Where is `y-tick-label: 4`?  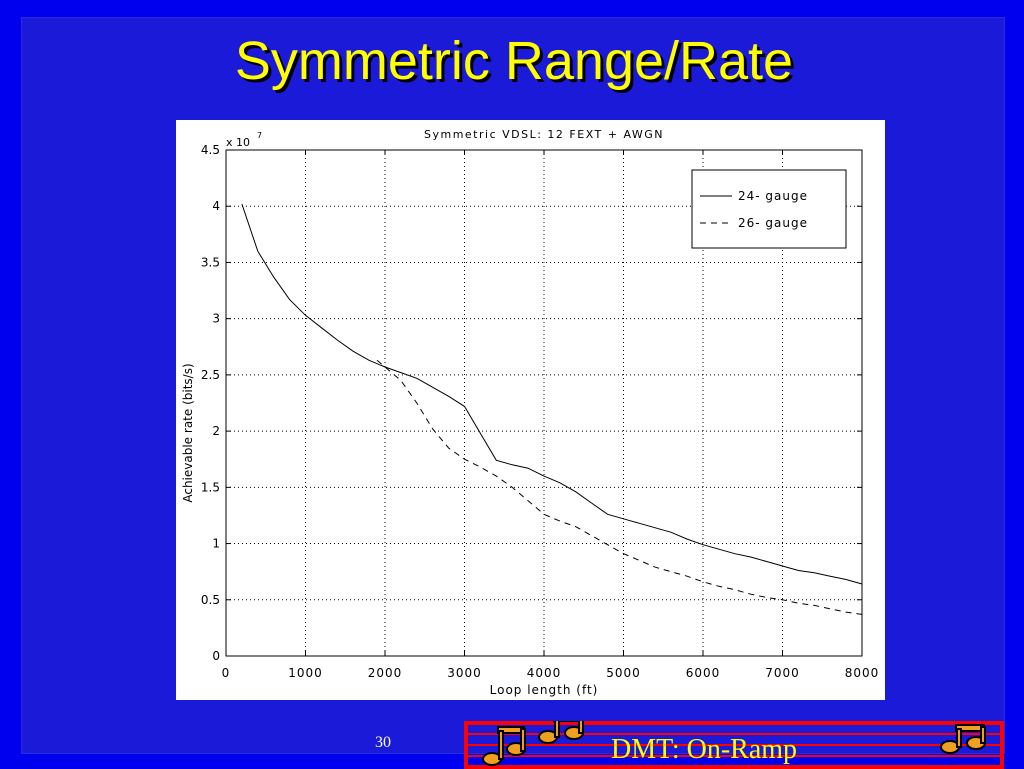
y-tick-label: 4 is located at coordinates (216, 206).